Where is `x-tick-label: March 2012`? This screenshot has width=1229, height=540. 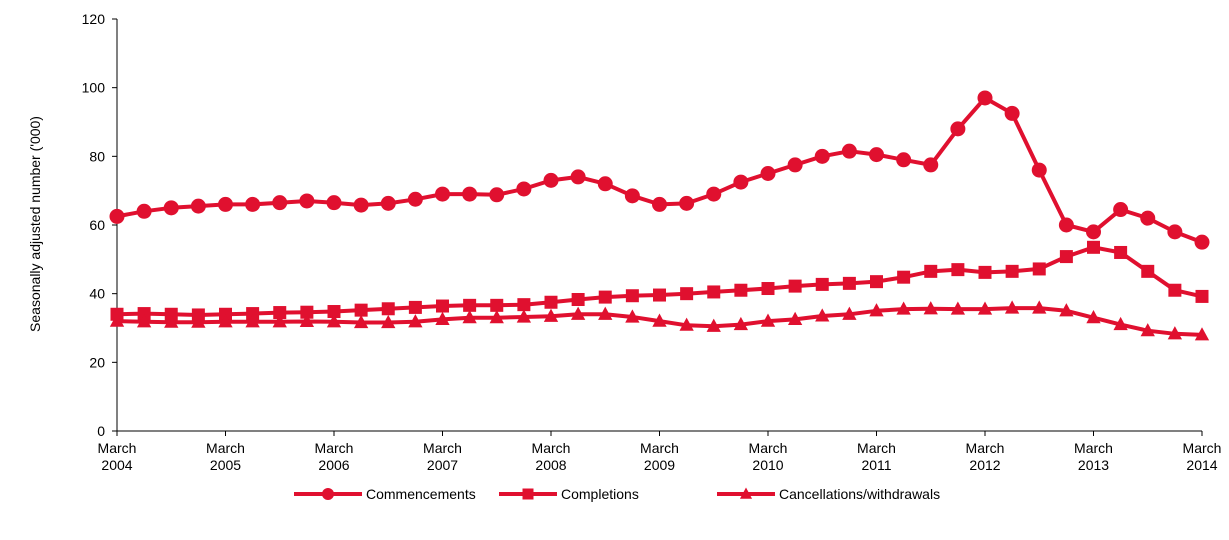
x-tick-label: March 2012 is located at coordinates (985, 456).